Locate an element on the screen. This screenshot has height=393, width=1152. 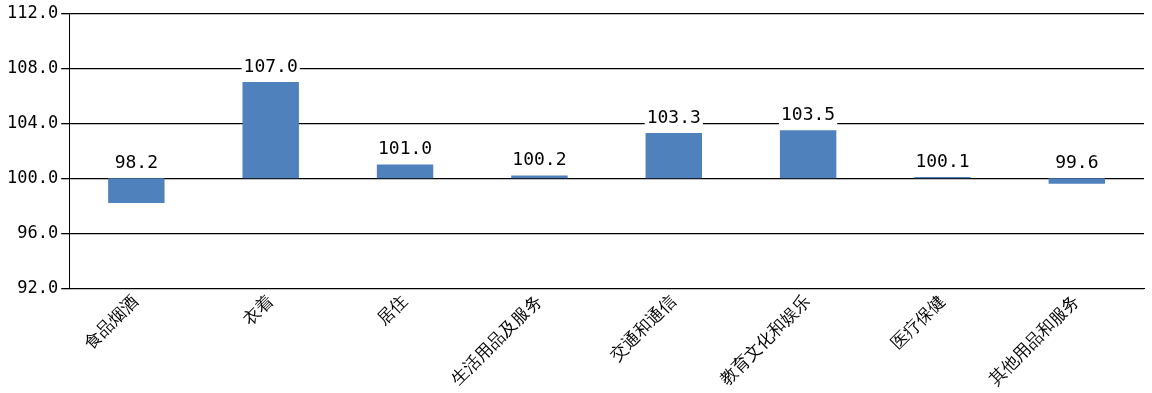
x-tick-label: 医疗保健 is located at coordinates (917, 321).